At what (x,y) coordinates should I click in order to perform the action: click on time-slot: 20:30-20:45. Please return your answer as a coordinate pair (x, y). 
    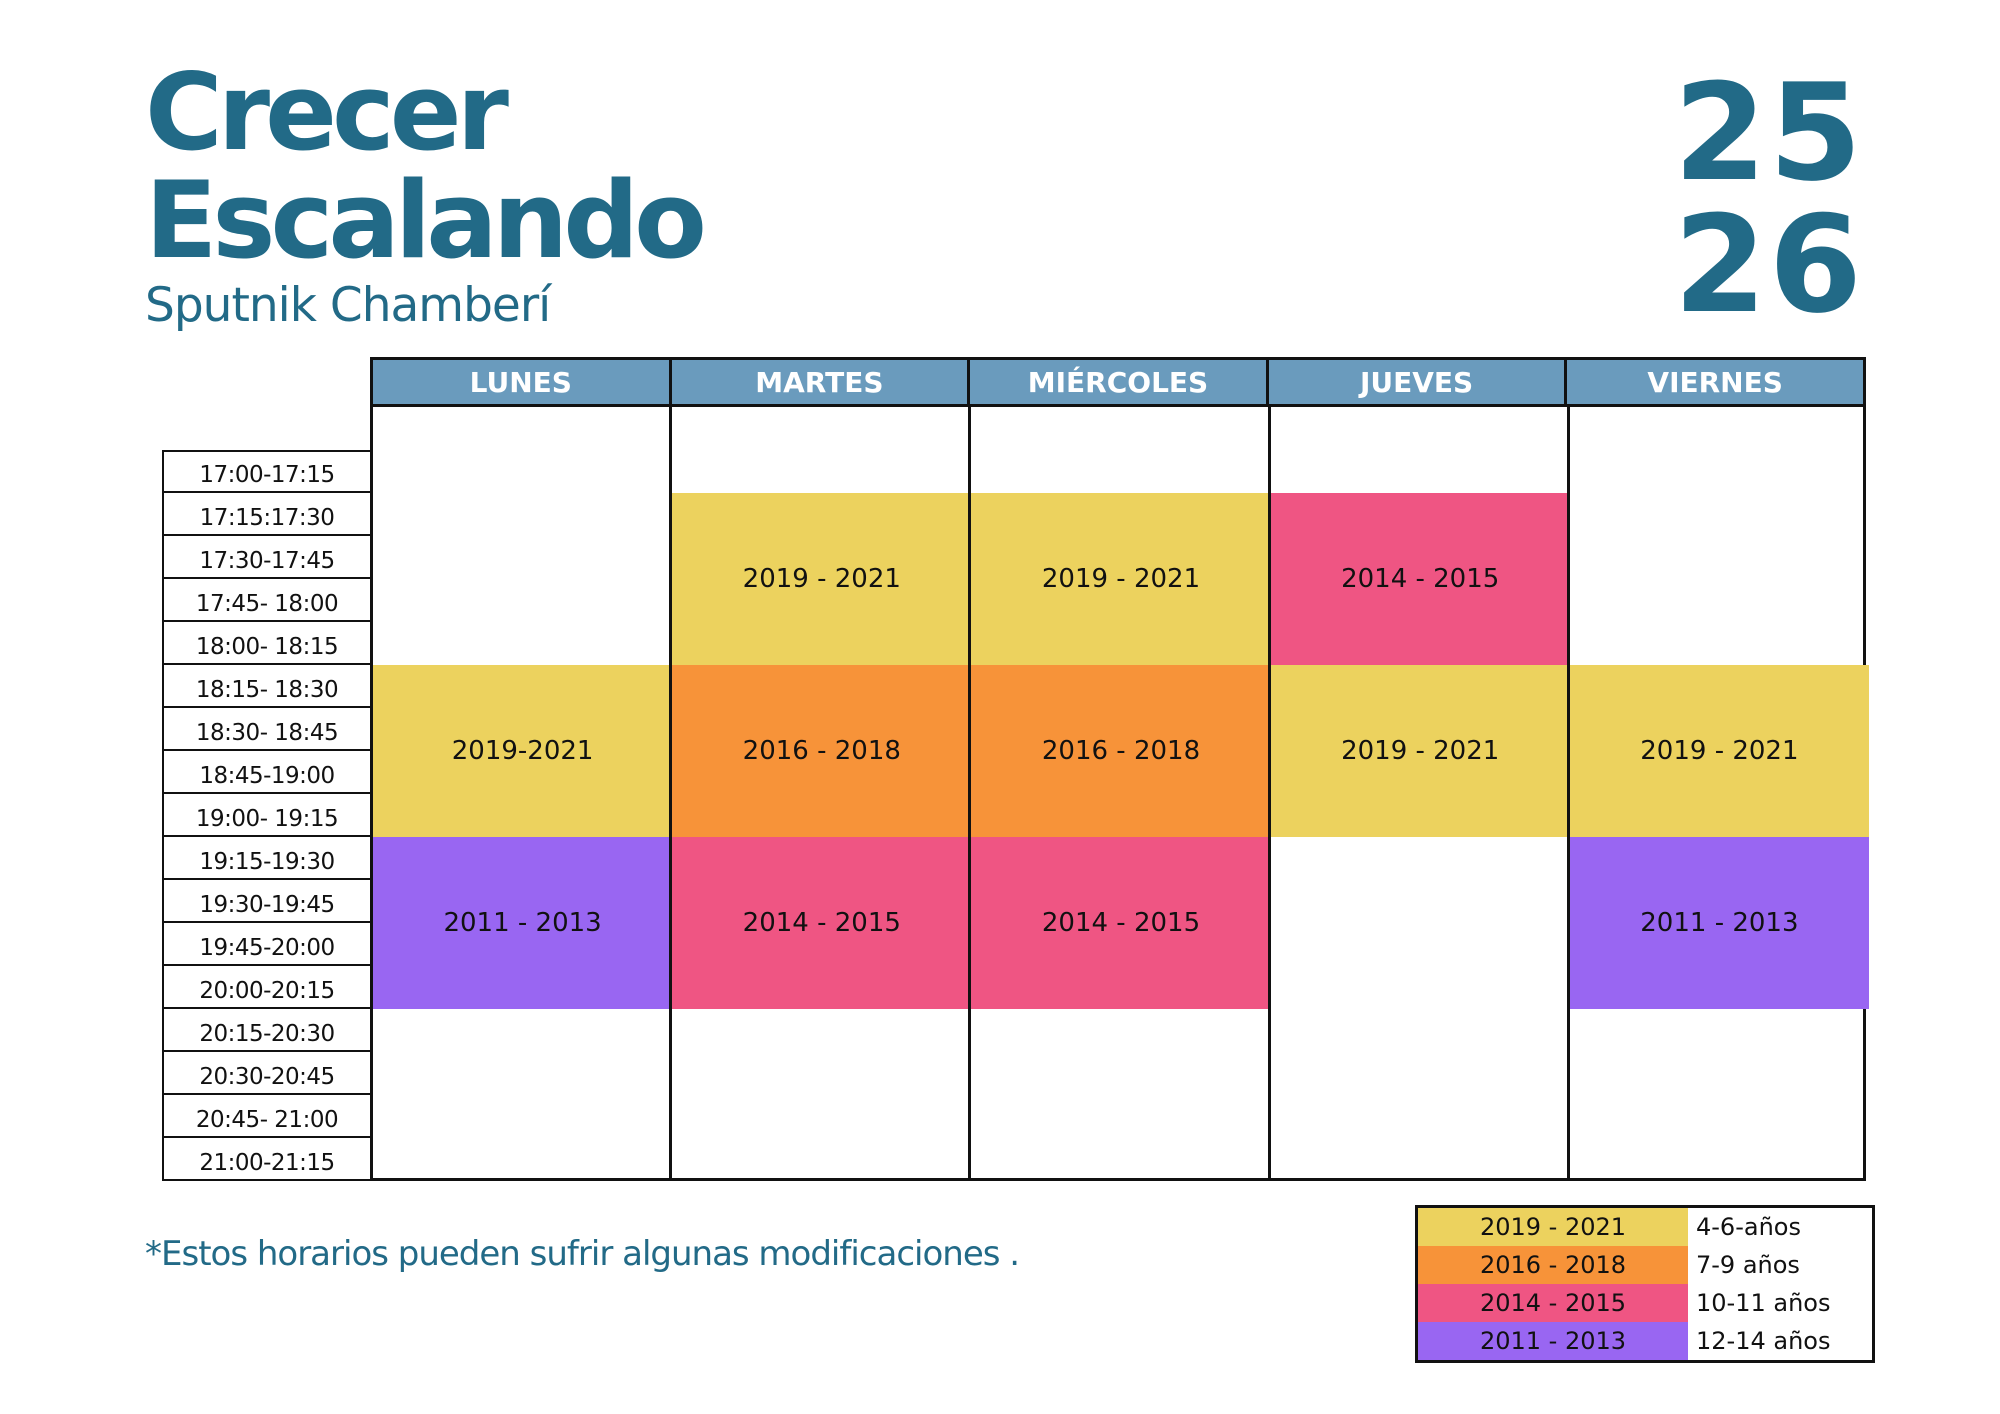
    Looking at the image, I should click on (266, 1073).